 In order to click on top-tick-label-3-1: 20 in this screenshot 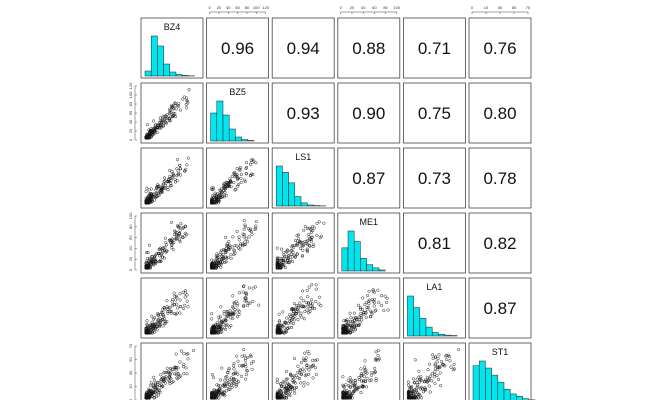, I will do `click(352, 7)`.